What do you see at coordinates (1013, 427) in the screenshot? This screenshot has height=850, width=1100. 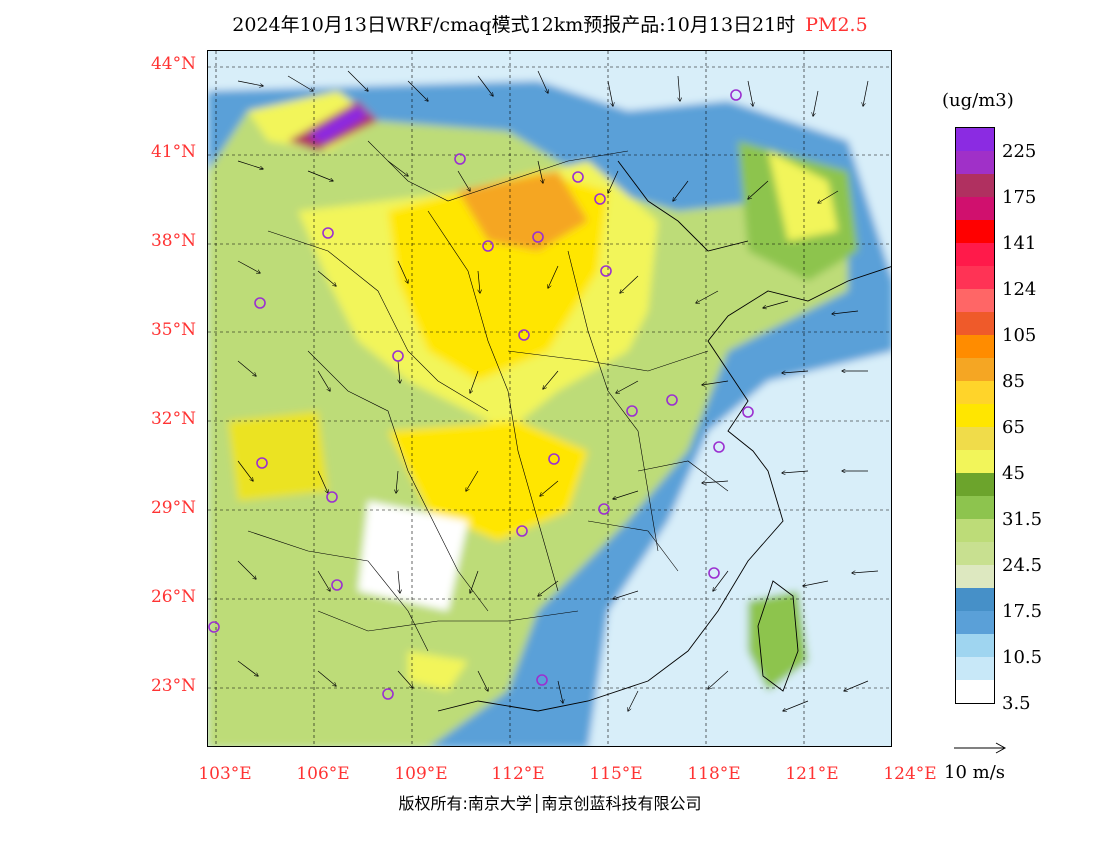 I see `colorbar-label-65: 65` at bounding box center [1013, 427].